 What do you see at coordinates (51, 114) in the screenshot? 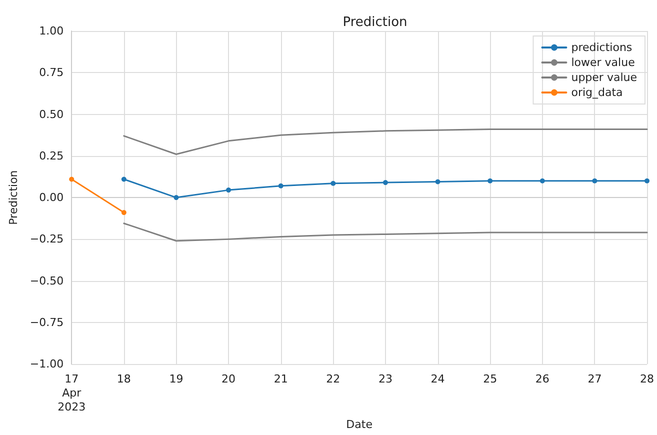
I see `y-tick-label: 0.50` at bounding box center [51, 114].